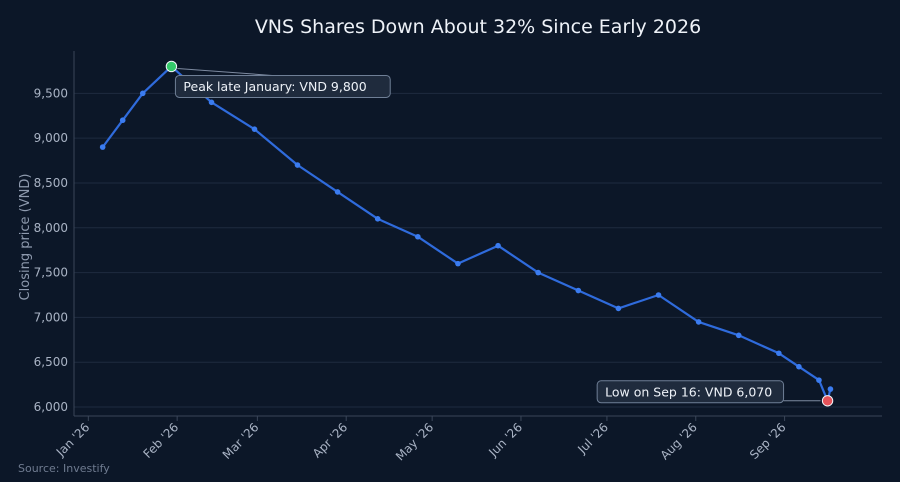 This screenshot has width=900, height=482. I want to click on y-tick-label: 7,500, so click(51, 273).